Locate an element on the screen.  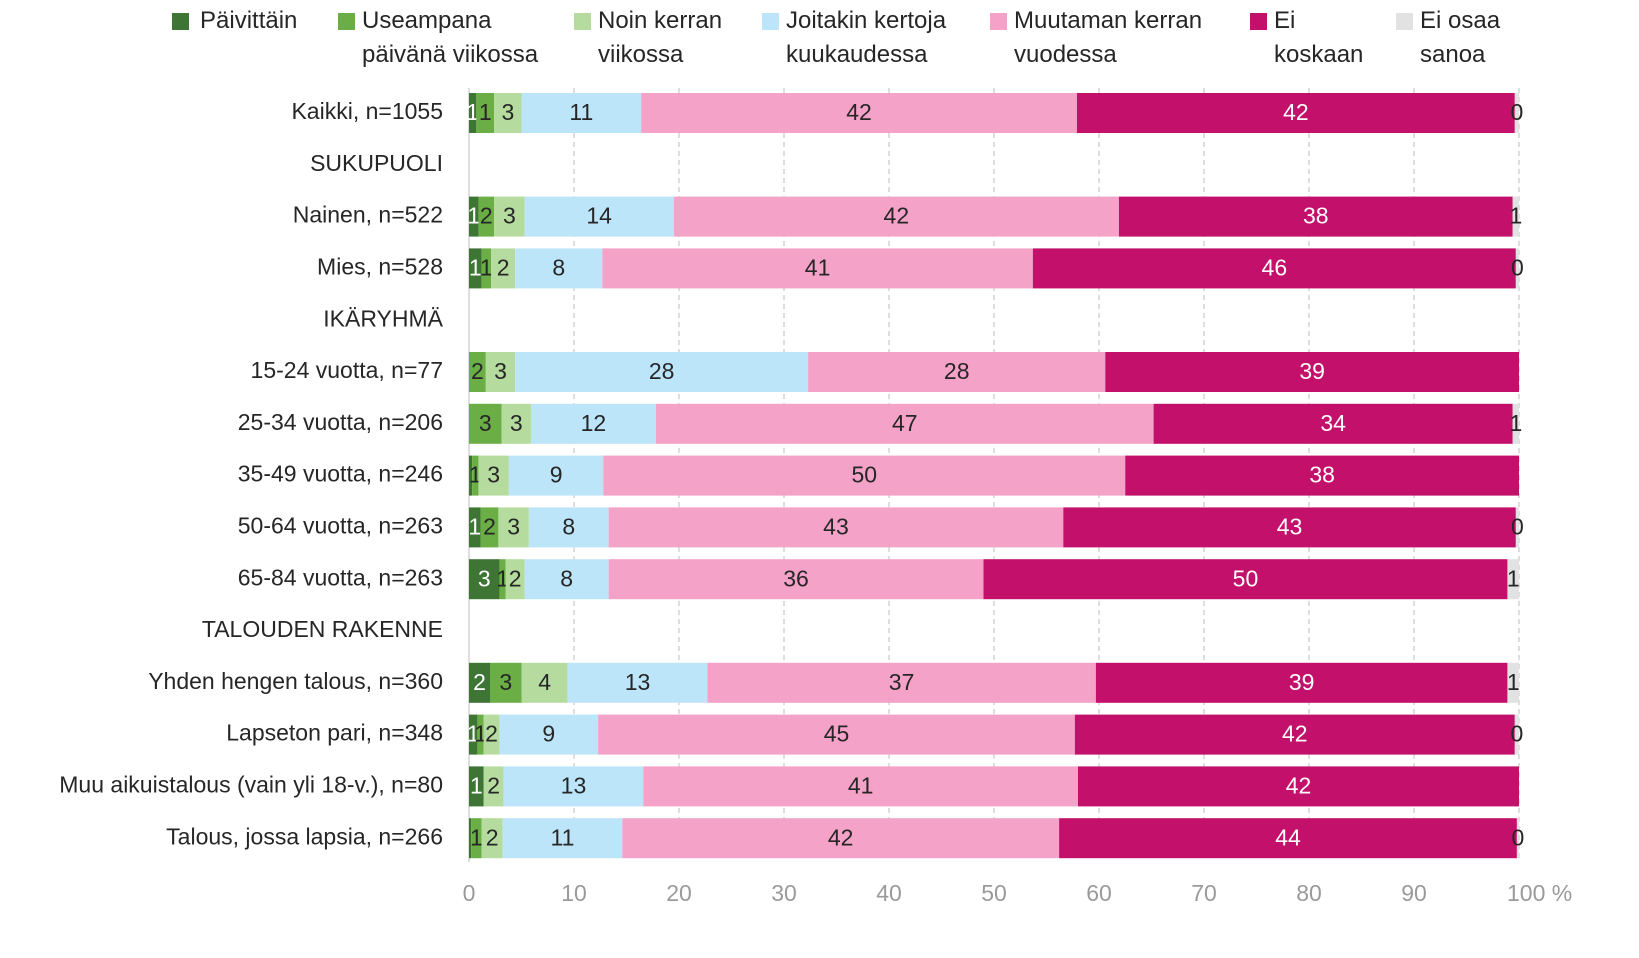
value-label: 41 is located at coordinates (861, 785).